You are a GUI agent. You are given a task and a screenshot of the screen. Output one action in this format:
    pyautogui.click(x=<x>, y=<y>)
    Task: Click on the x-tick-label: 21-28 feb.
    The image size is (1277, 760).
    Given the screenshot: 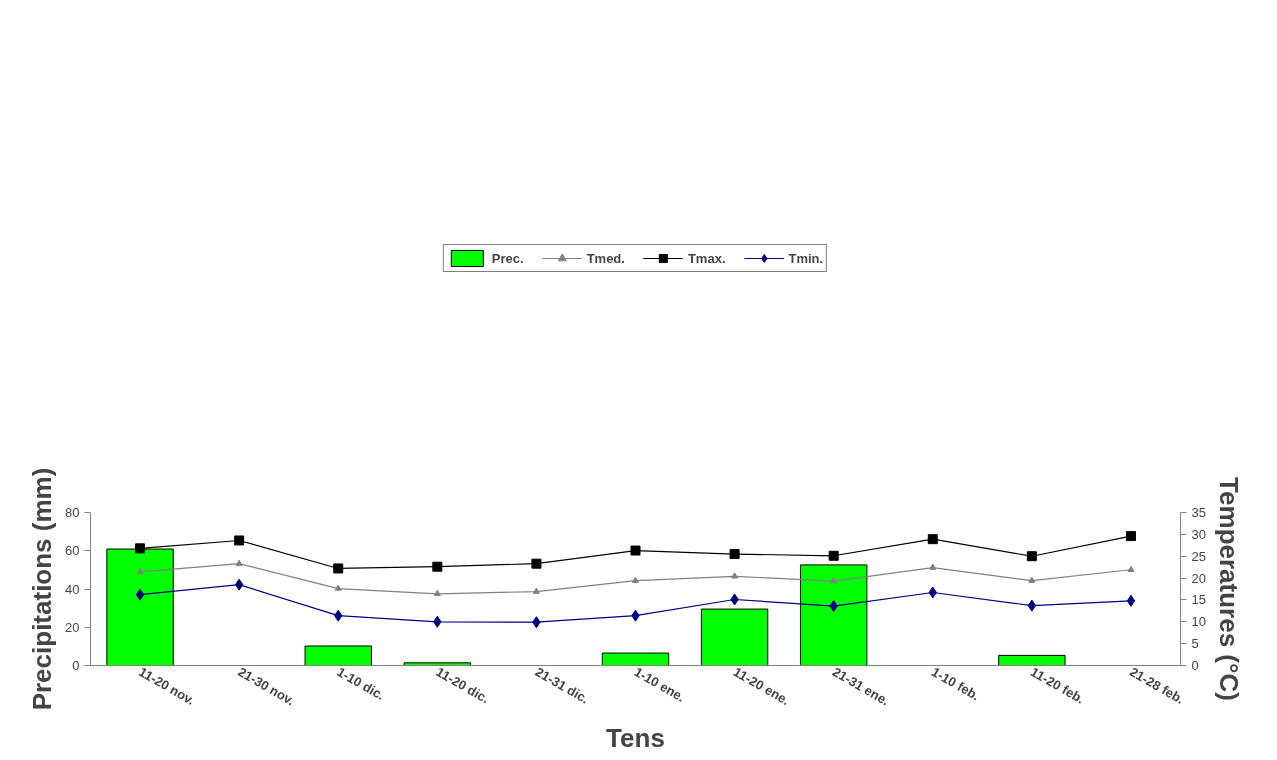 What is the action you would take?
    pyautogui.click(x=1157, y=685)
    